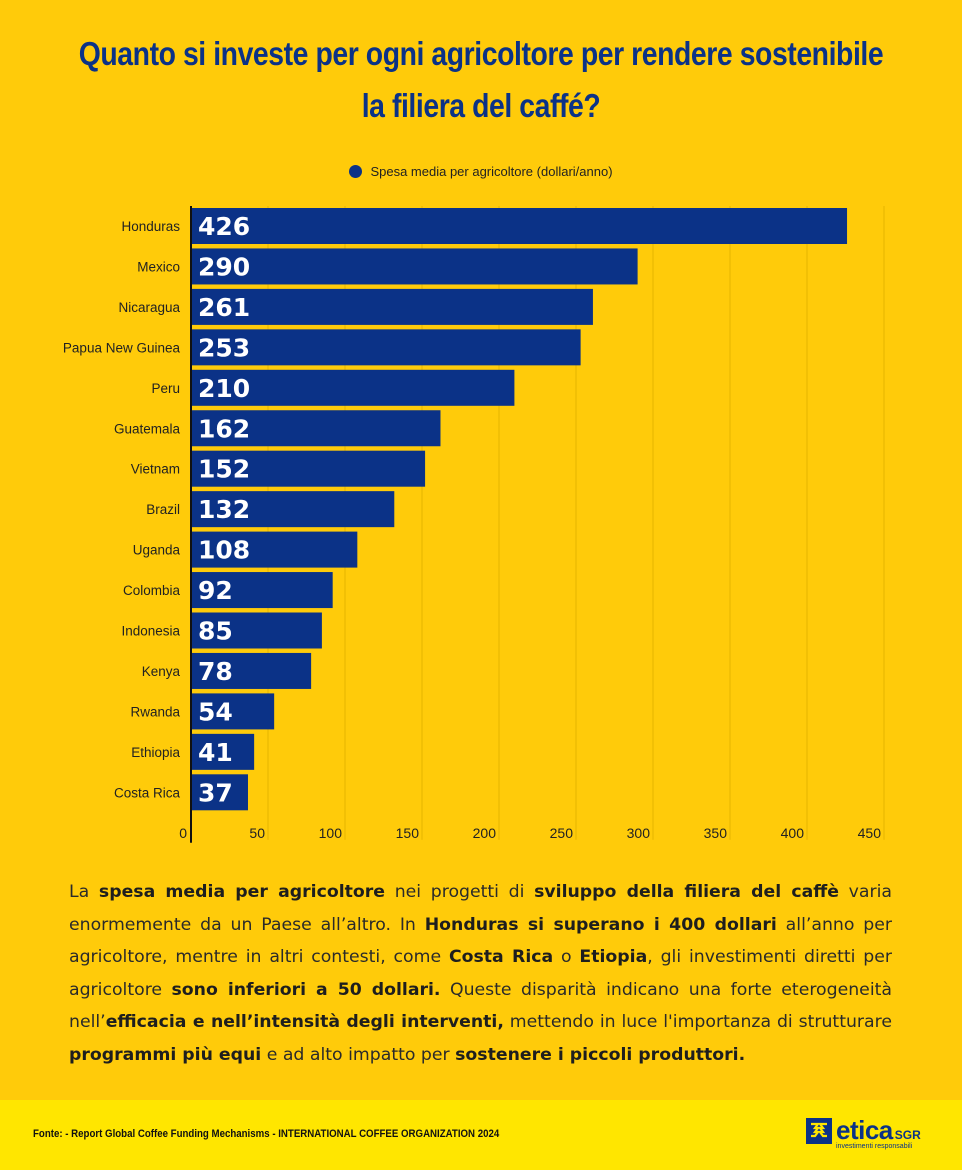  I want to click on data-label: 426, so click(224, 226).